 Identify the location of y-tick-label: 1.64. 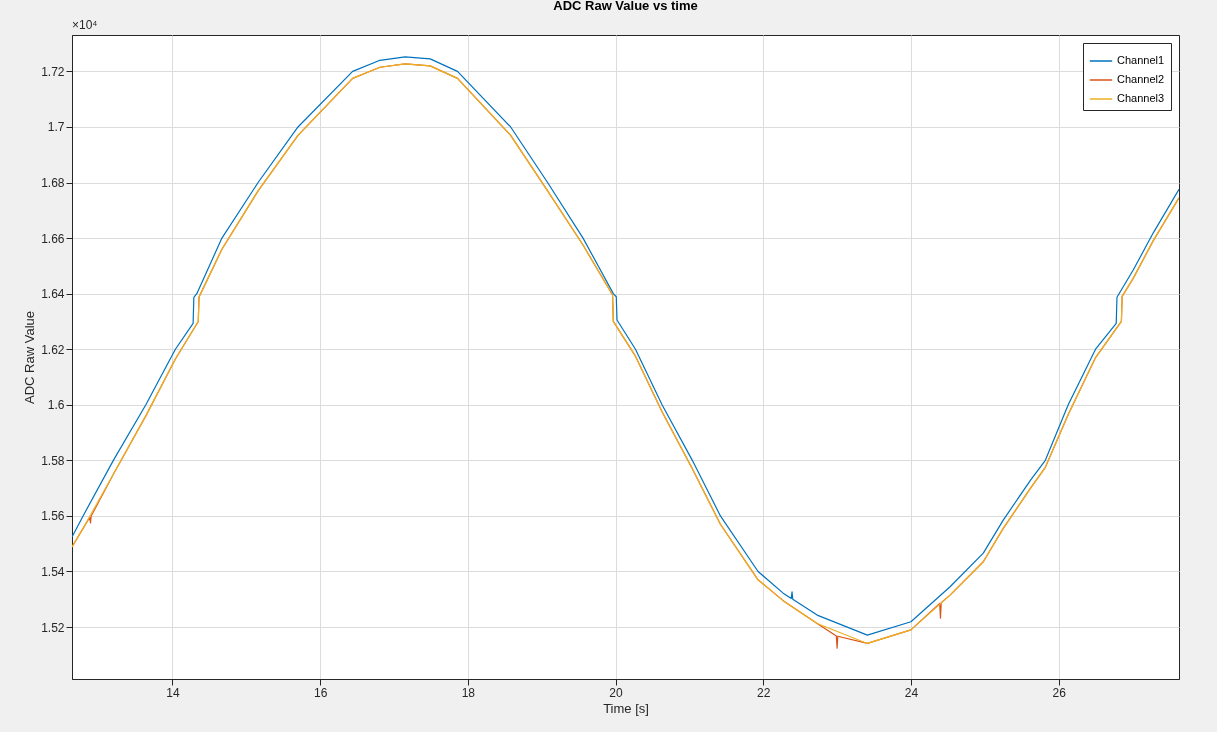
(53, 294).